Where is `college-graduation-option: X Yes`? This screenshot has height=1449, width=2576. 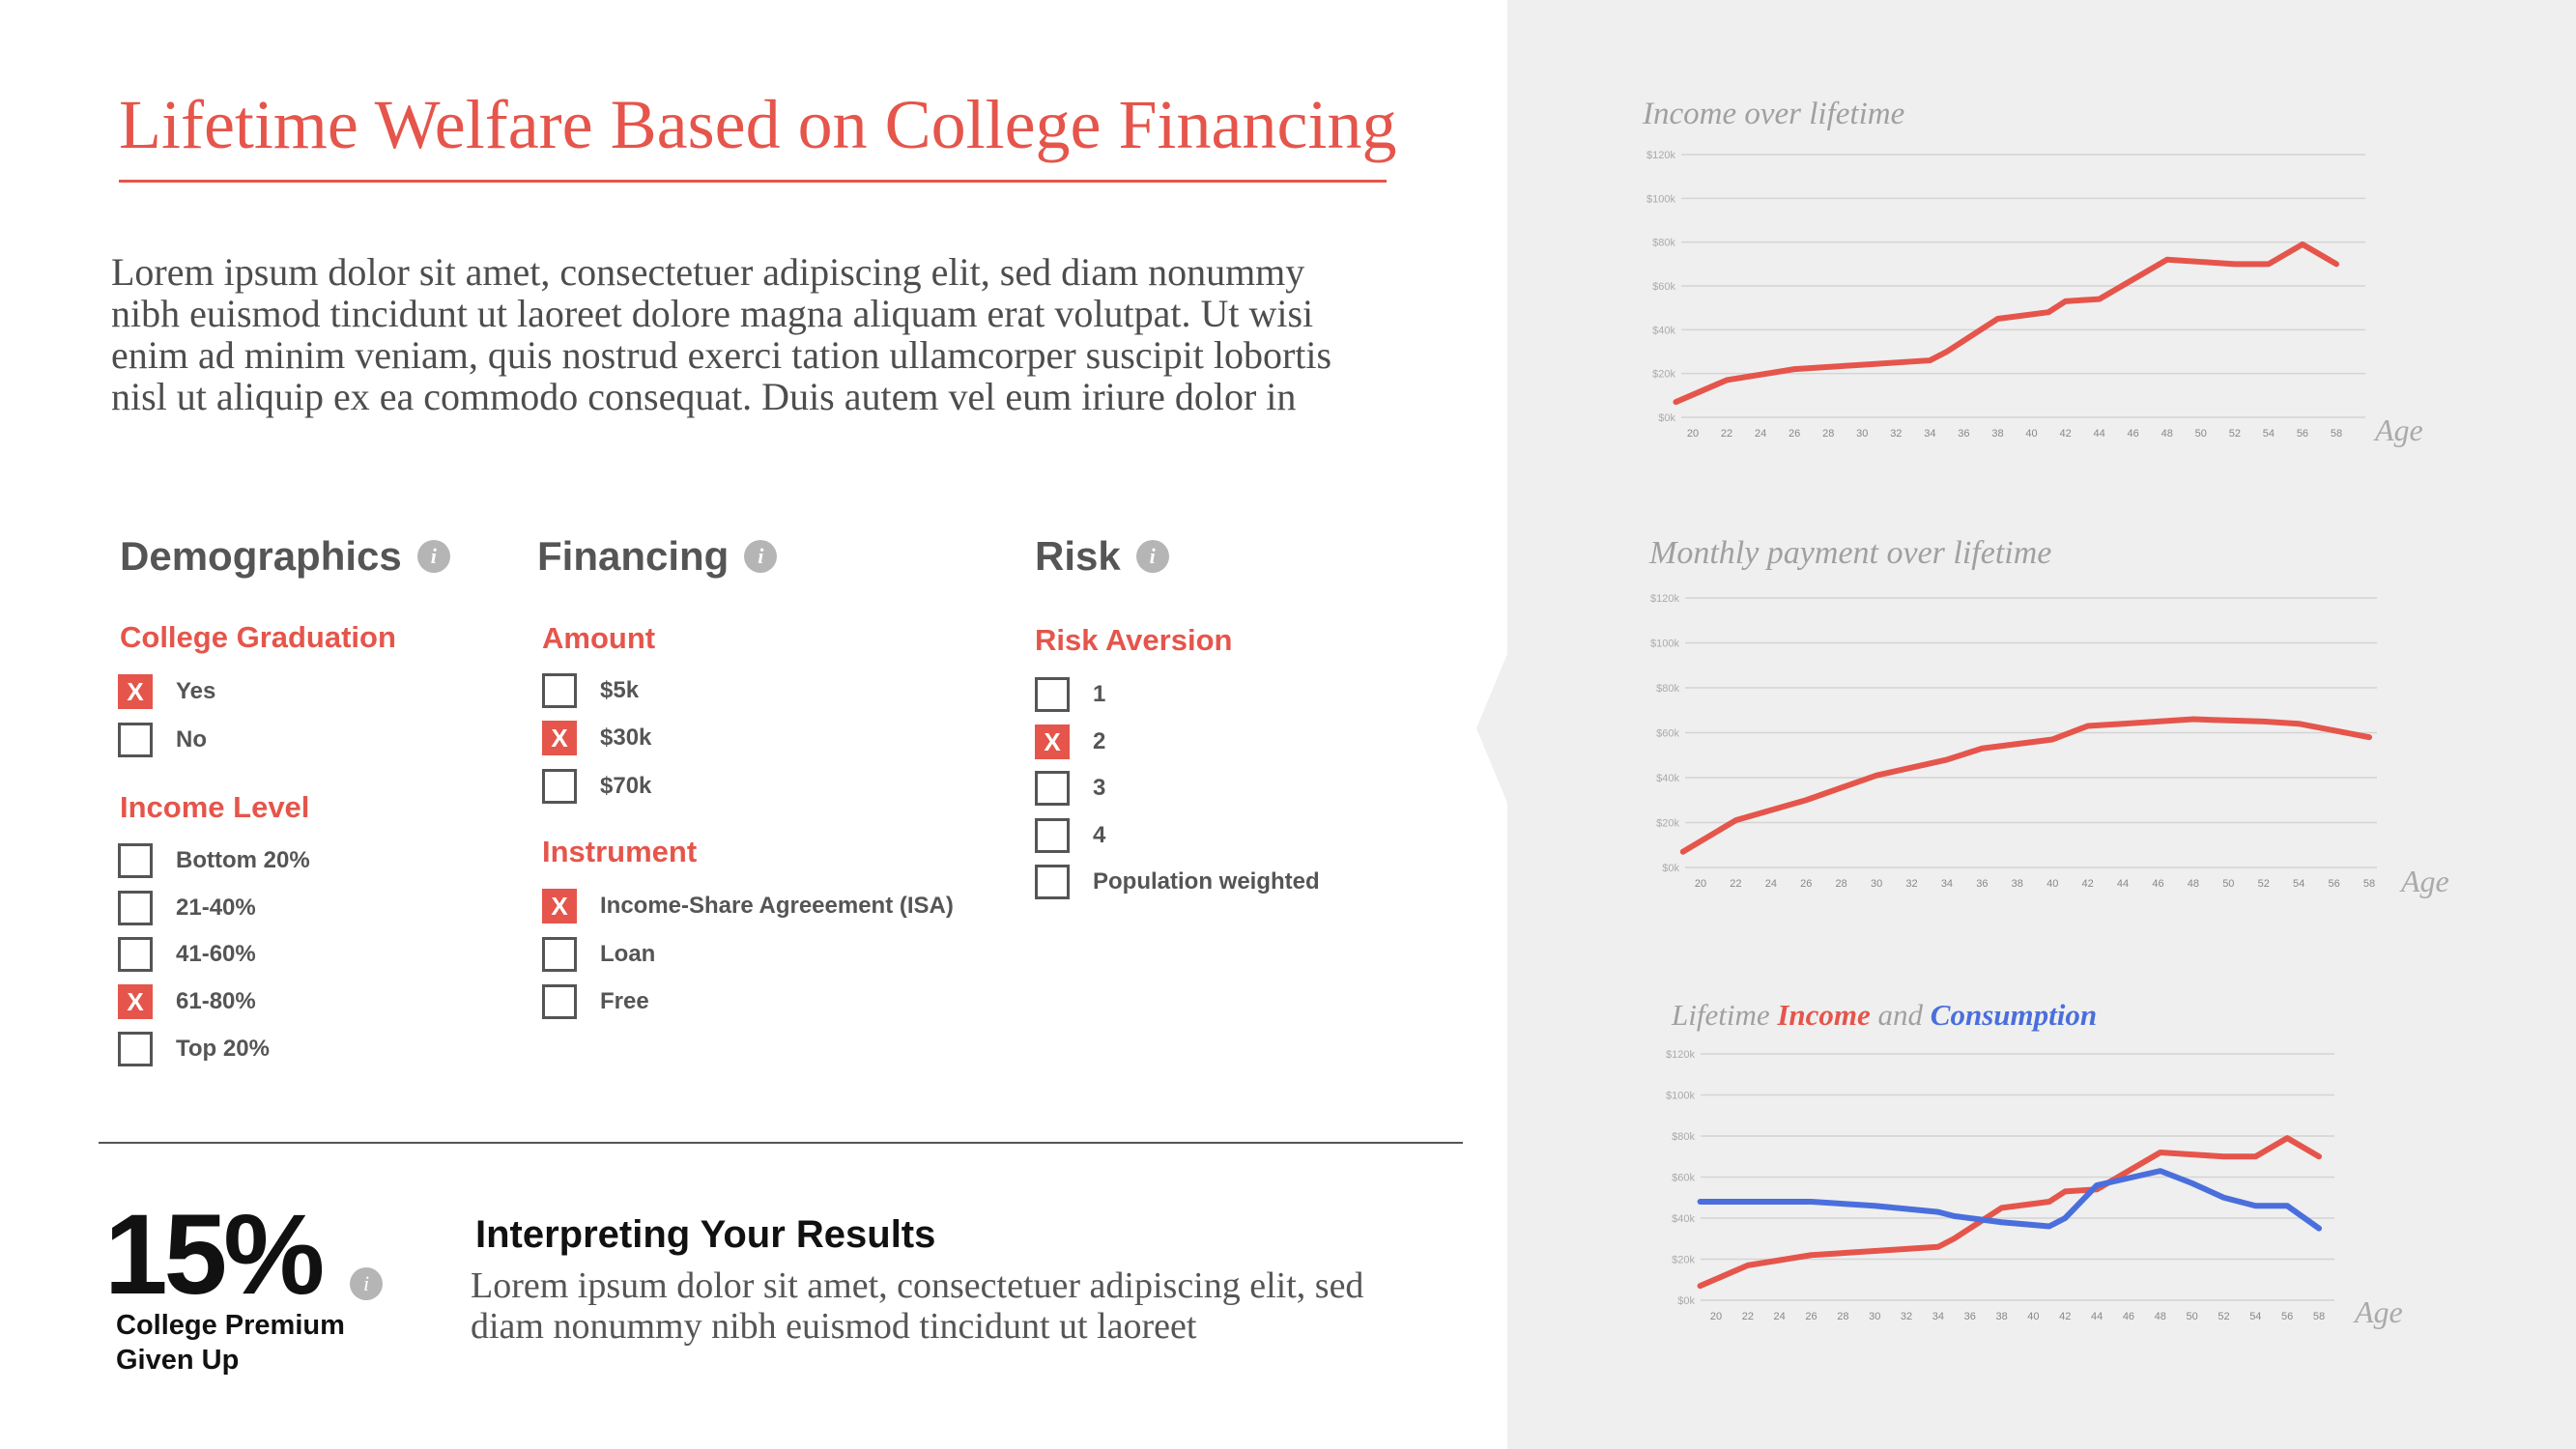 college-graduation-option: X Yes is located at coordinates (167, 691).